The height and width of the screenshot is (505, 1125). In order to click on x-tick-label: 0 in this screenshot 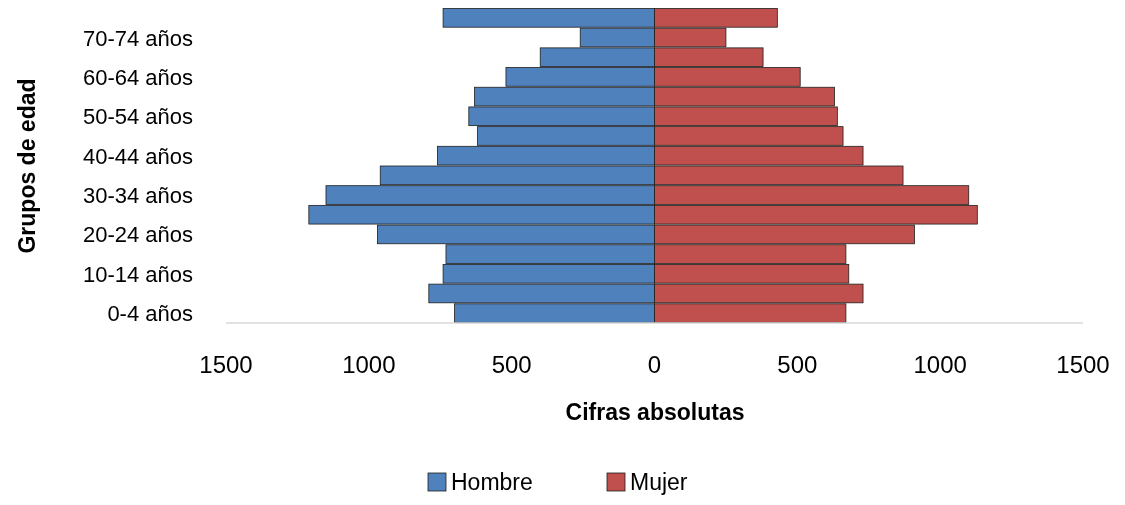, I will do `click(654, 364)`.